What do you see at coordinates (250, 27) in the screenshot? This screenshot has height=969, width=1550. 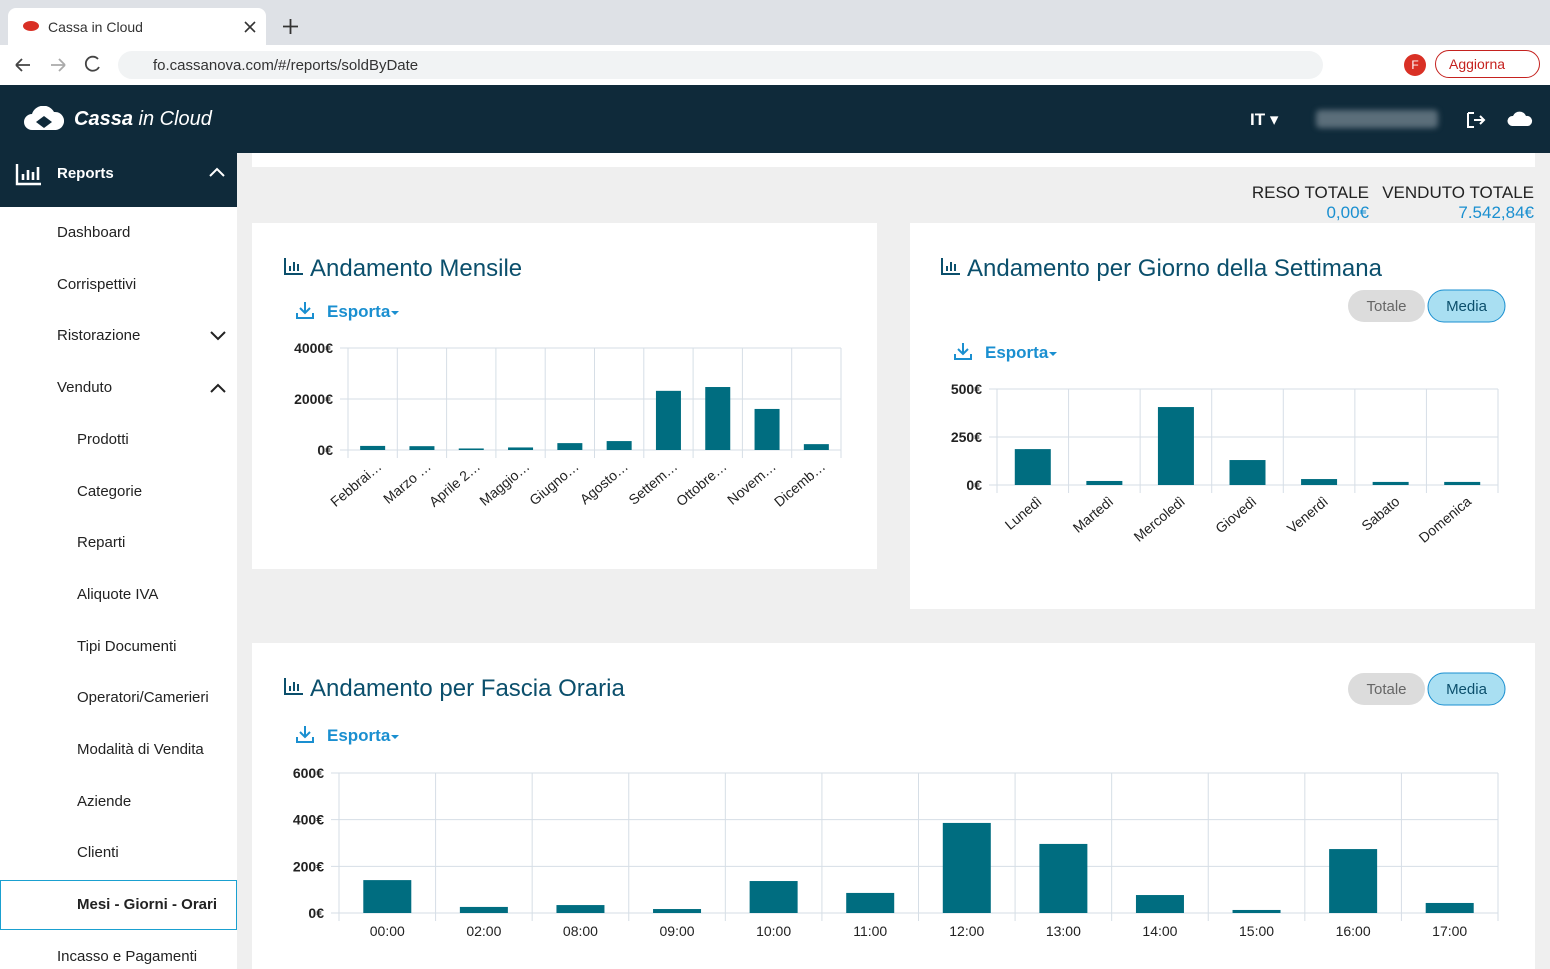 I see `tab-close` at bounding box center [250, 27].